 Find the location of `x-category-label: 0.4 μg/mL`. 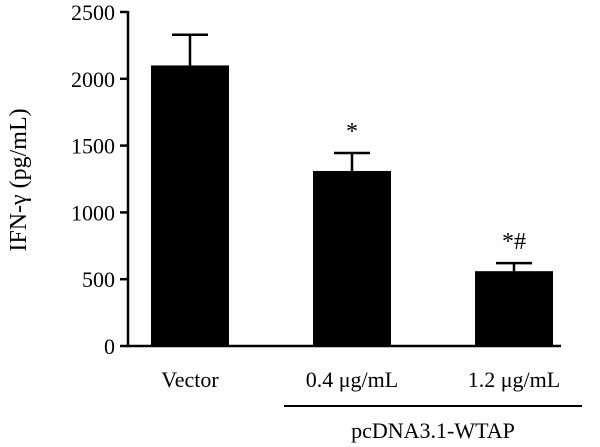

x-category-label: 0.4 μg/mL is located at coordinates (352, 379).